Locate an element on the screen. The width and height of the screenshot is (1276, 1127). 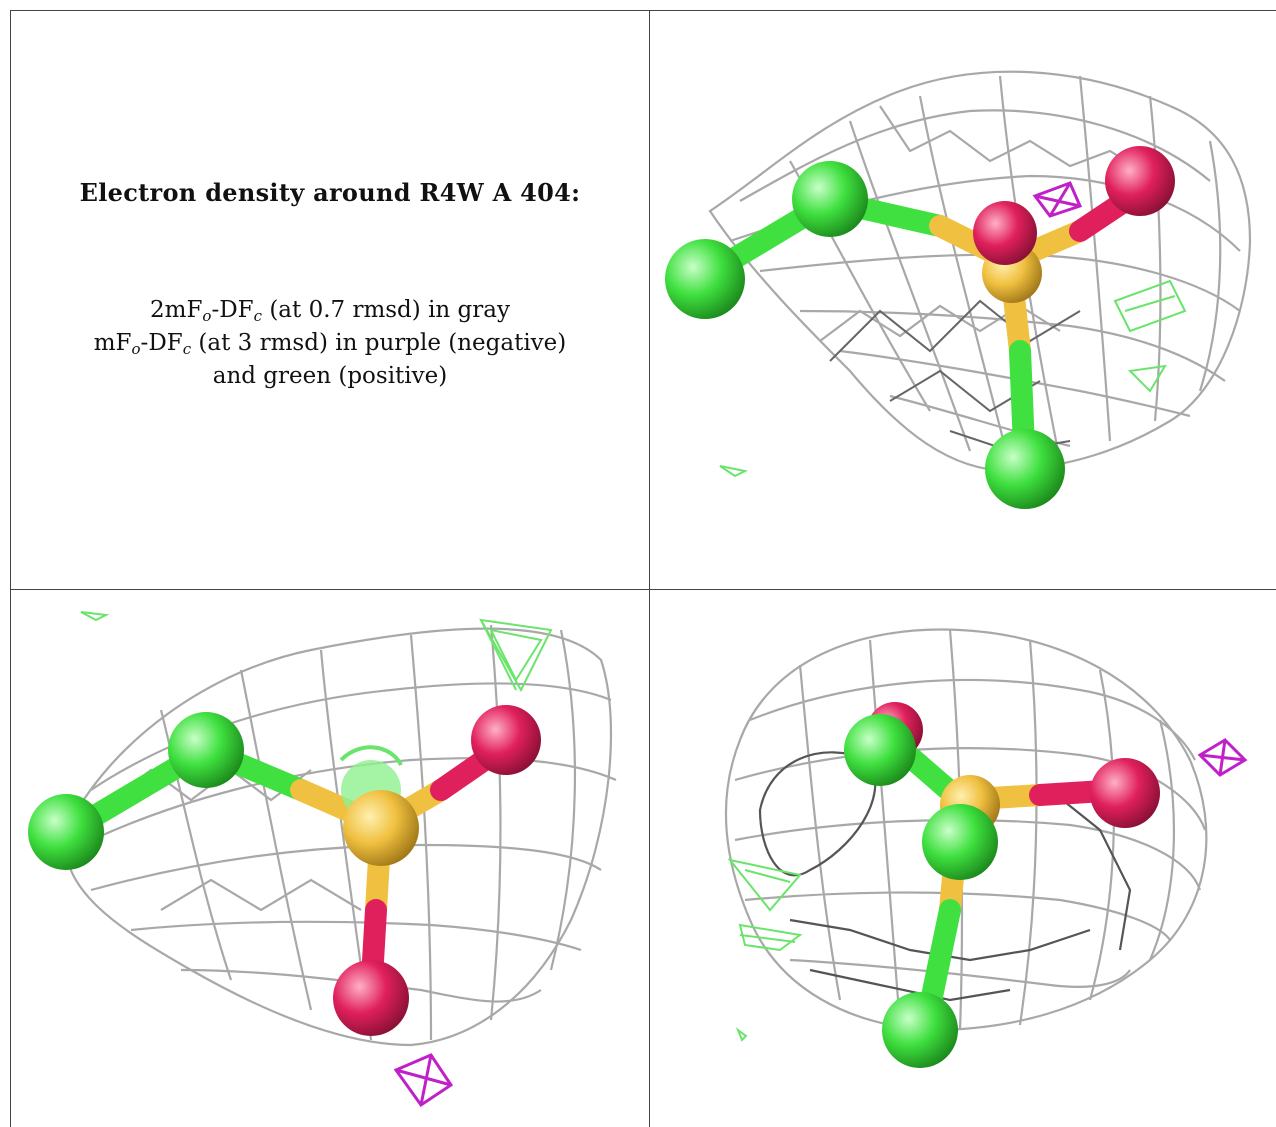
figure-title: Electron density around R4W A 404: is located at coordinates (330, 192).